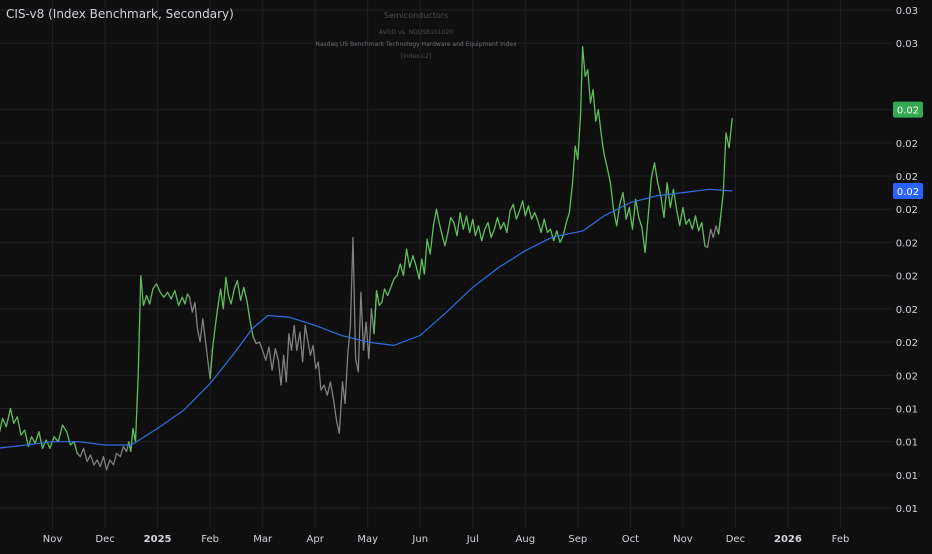 This screenshot has width=932, height=554. I want to click on x-tick-label: Apr, so click(316, 539).